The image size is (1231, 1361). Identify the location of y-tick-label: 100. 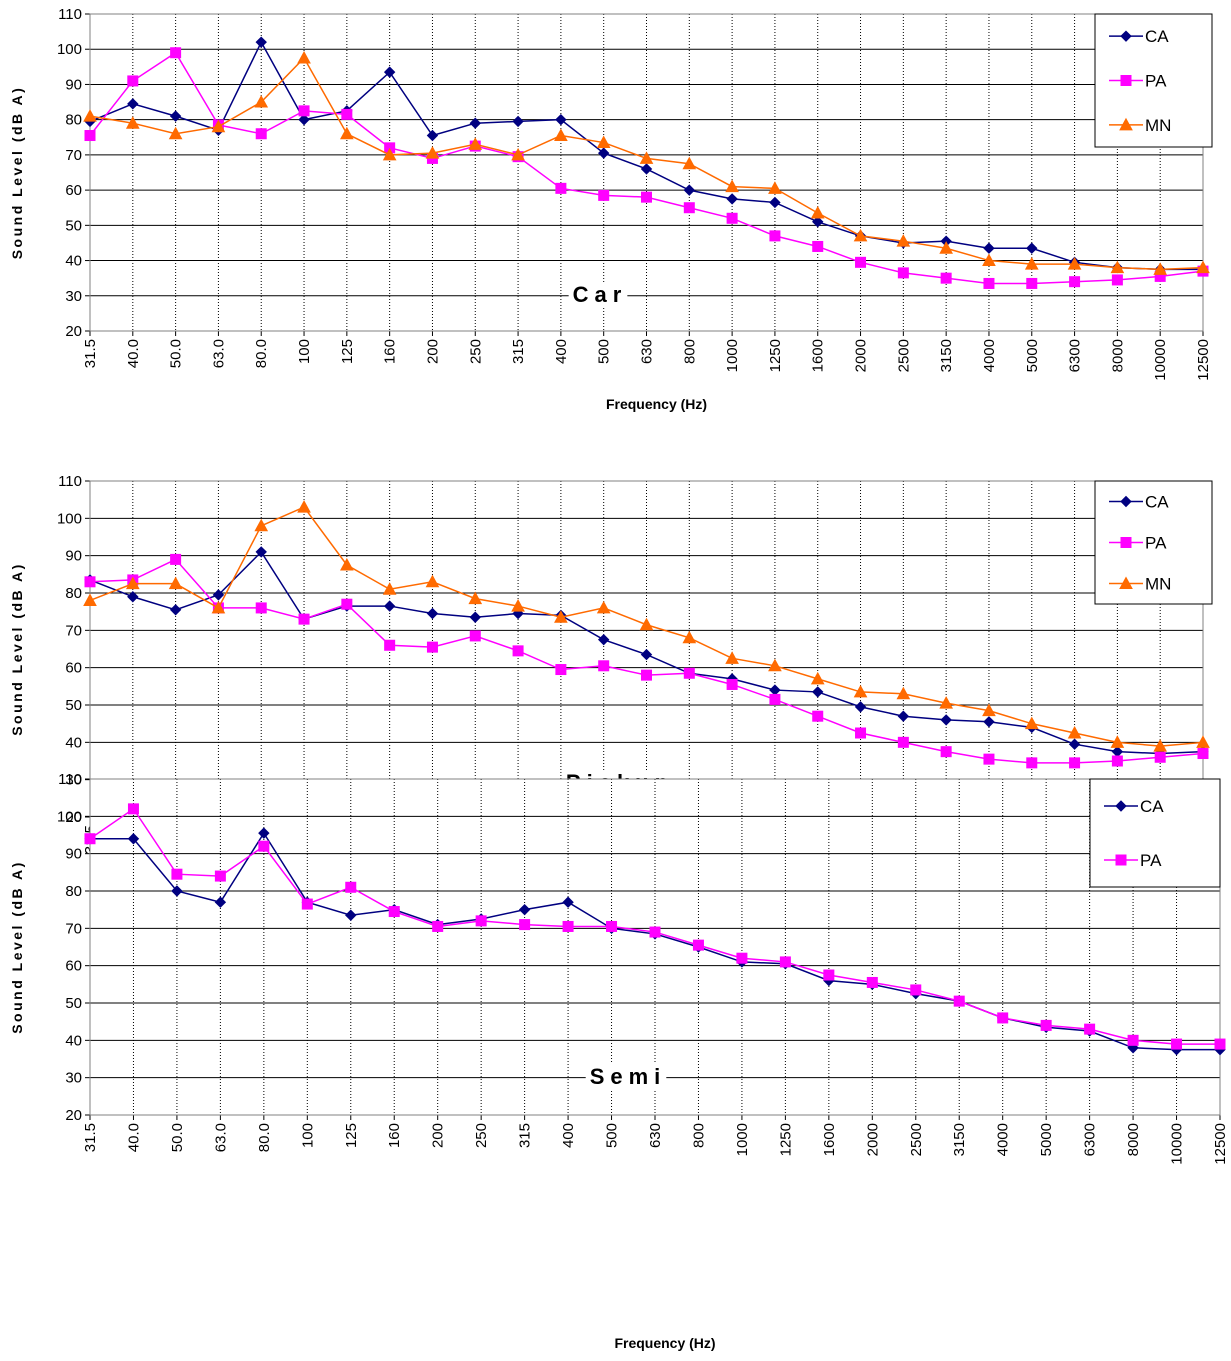
(69, 816).